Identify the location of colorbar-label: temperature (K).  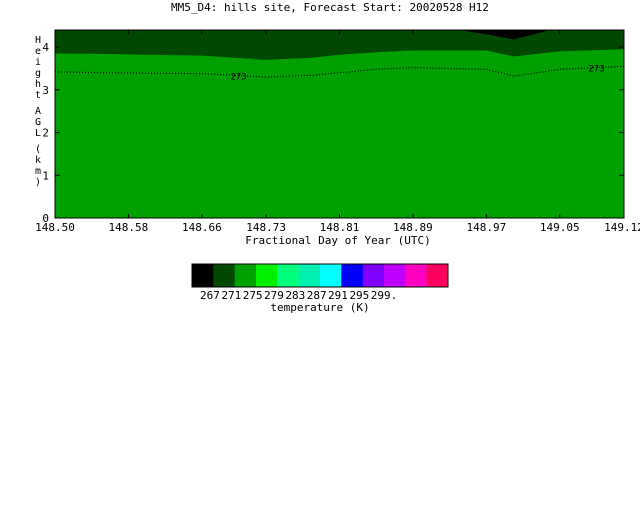
(319, 307).